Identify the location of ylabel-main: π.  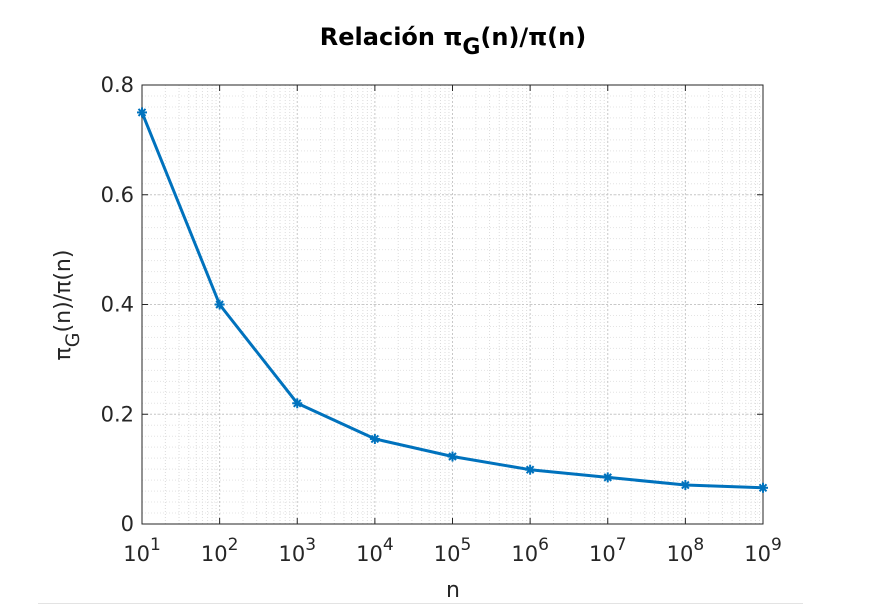
(63, 353).